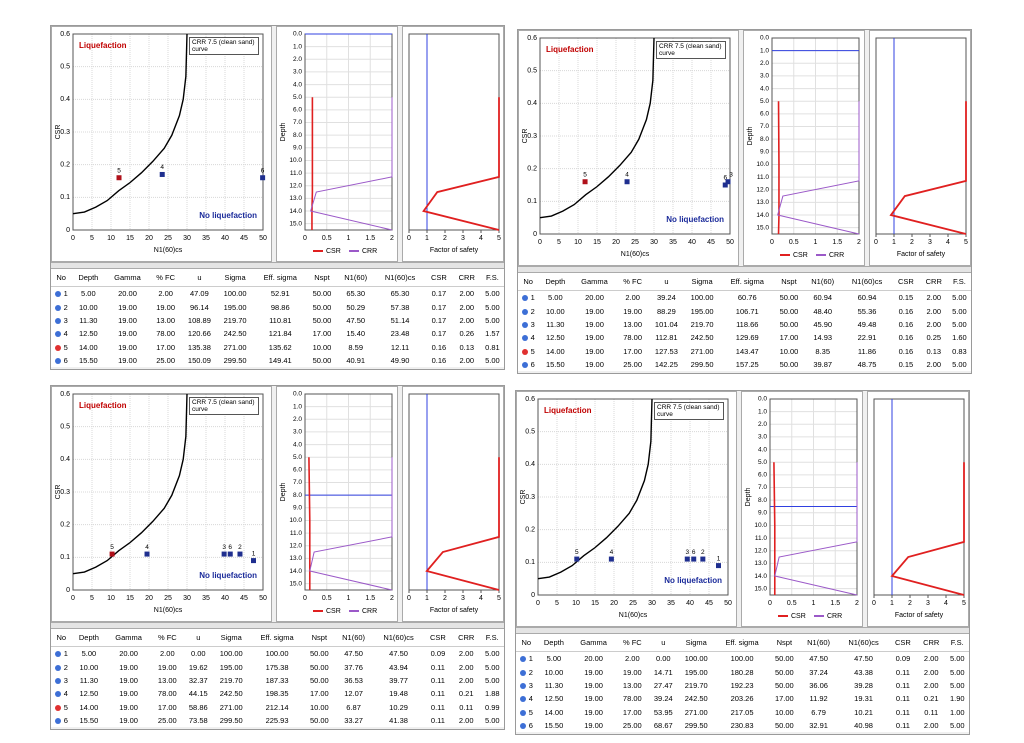 This screenshot has width=1024, height=743. Describe the element at coordinates (728, 603) in the screenshot. I see `x-tick-label: 50` at that location.